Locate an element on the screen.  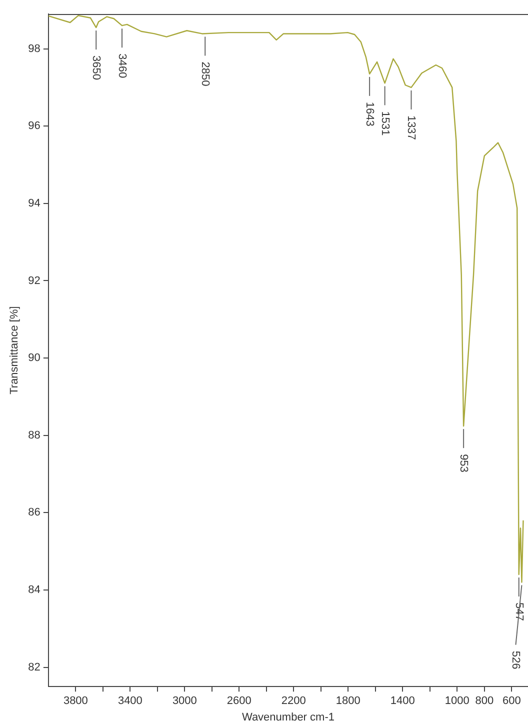
annotation: 953 is located at coordinates (464, 463).